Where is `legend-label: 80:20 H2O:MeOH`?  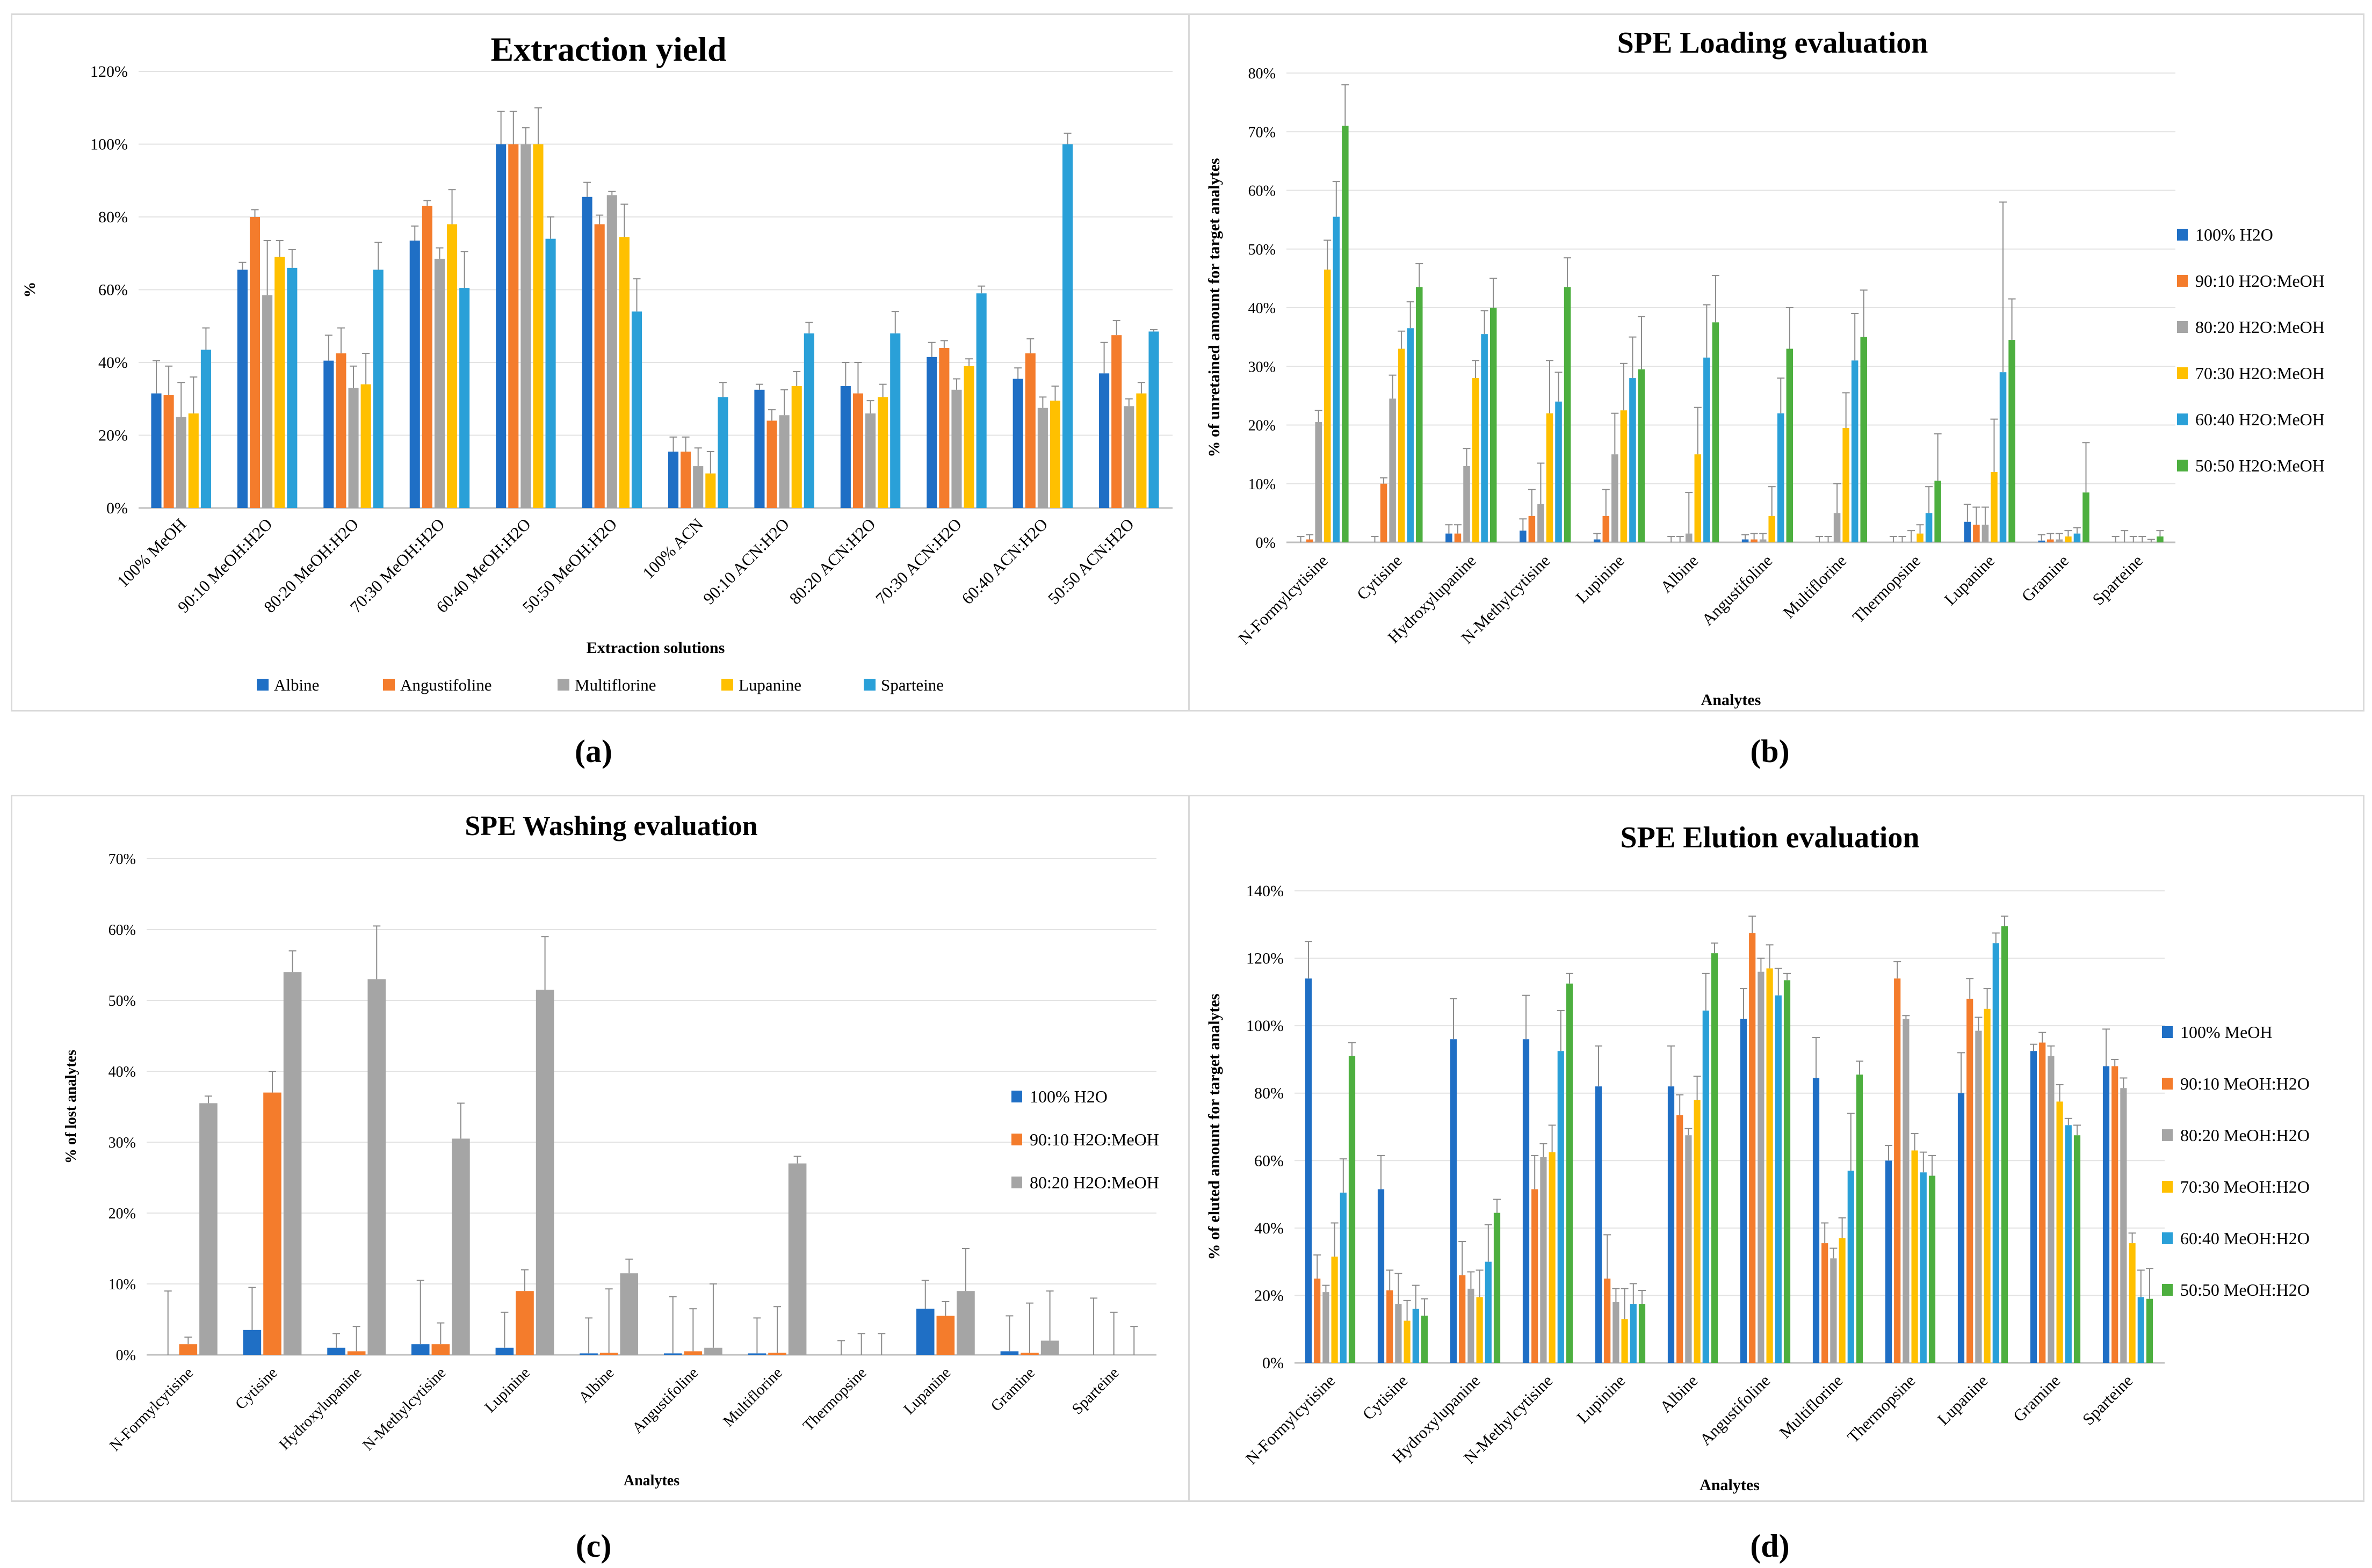
legend-label: 80:20 H2O:MeOH is located at coordinates (1094, 1183).